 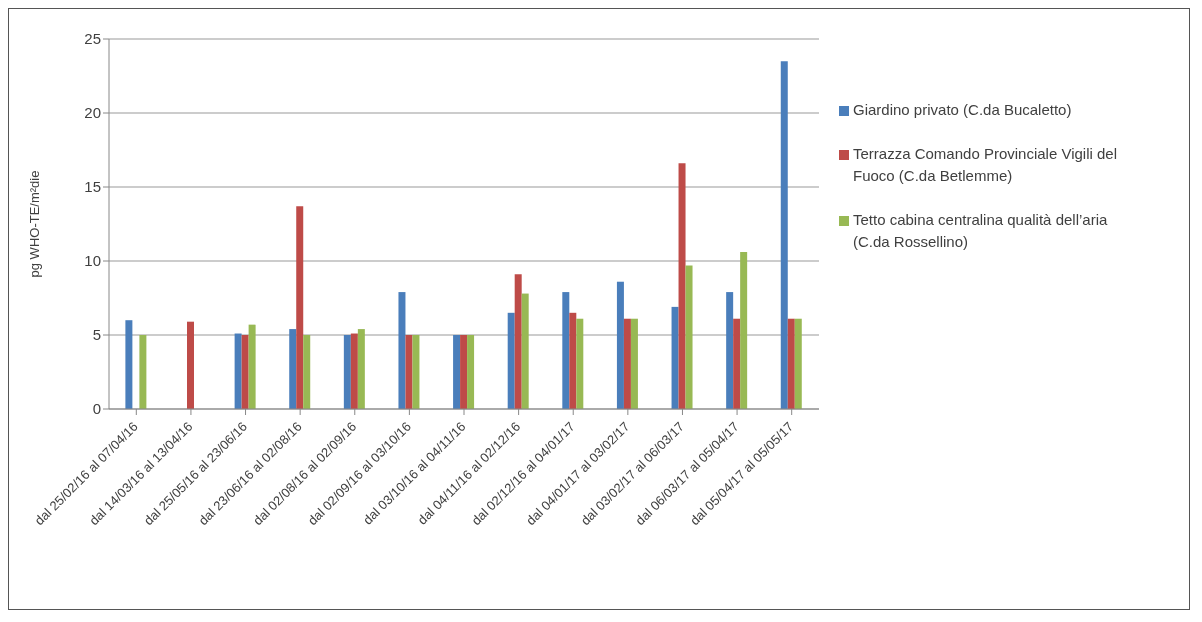 I want to click on legend-label: Tetto cabina centralina qualità dell’aria (C.da Rossellino), so click(x=981, y=231).